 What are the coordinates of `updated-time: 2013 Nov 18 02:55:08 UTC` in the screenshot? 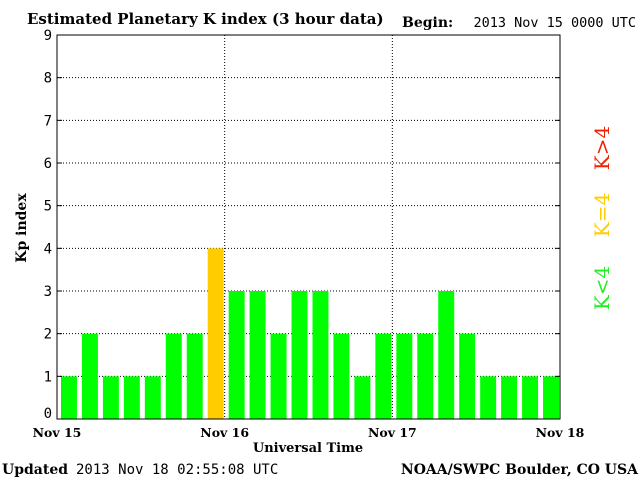 It's located at (177, 470).